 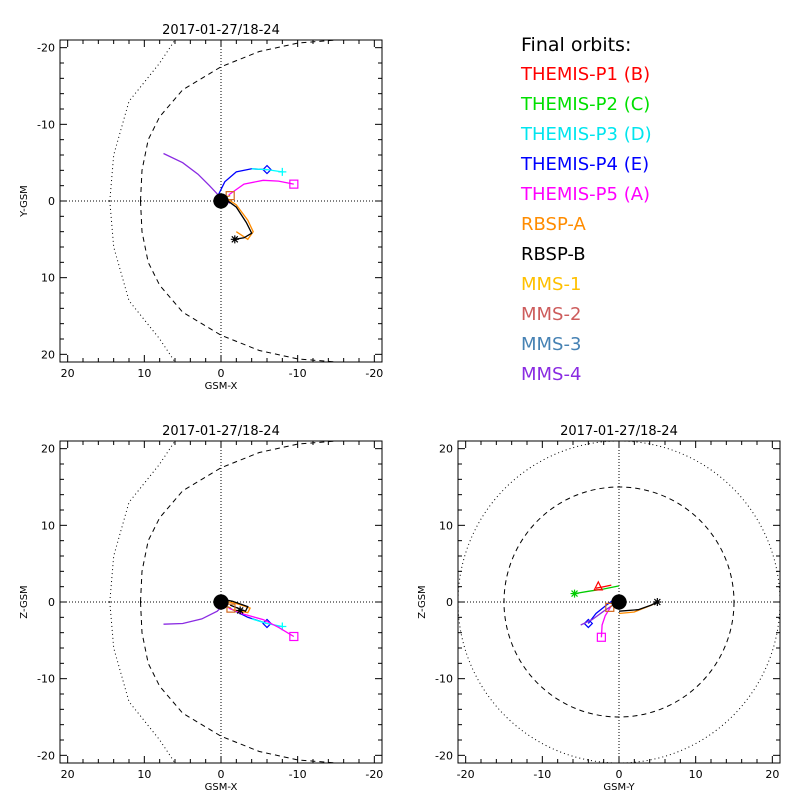 I want to click on diamond-marker, so click(x=267, y=169).